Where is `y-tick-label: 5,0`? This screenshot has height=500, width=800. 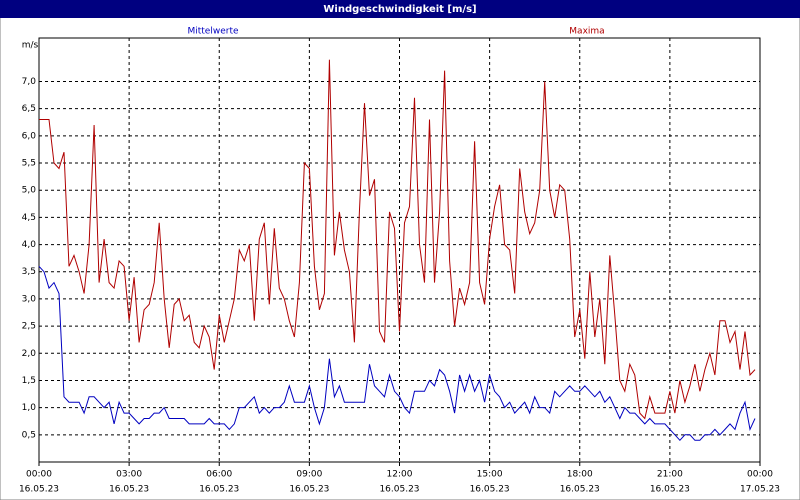 y-tick-label: 5,0 is located at coordinates (29, 191).